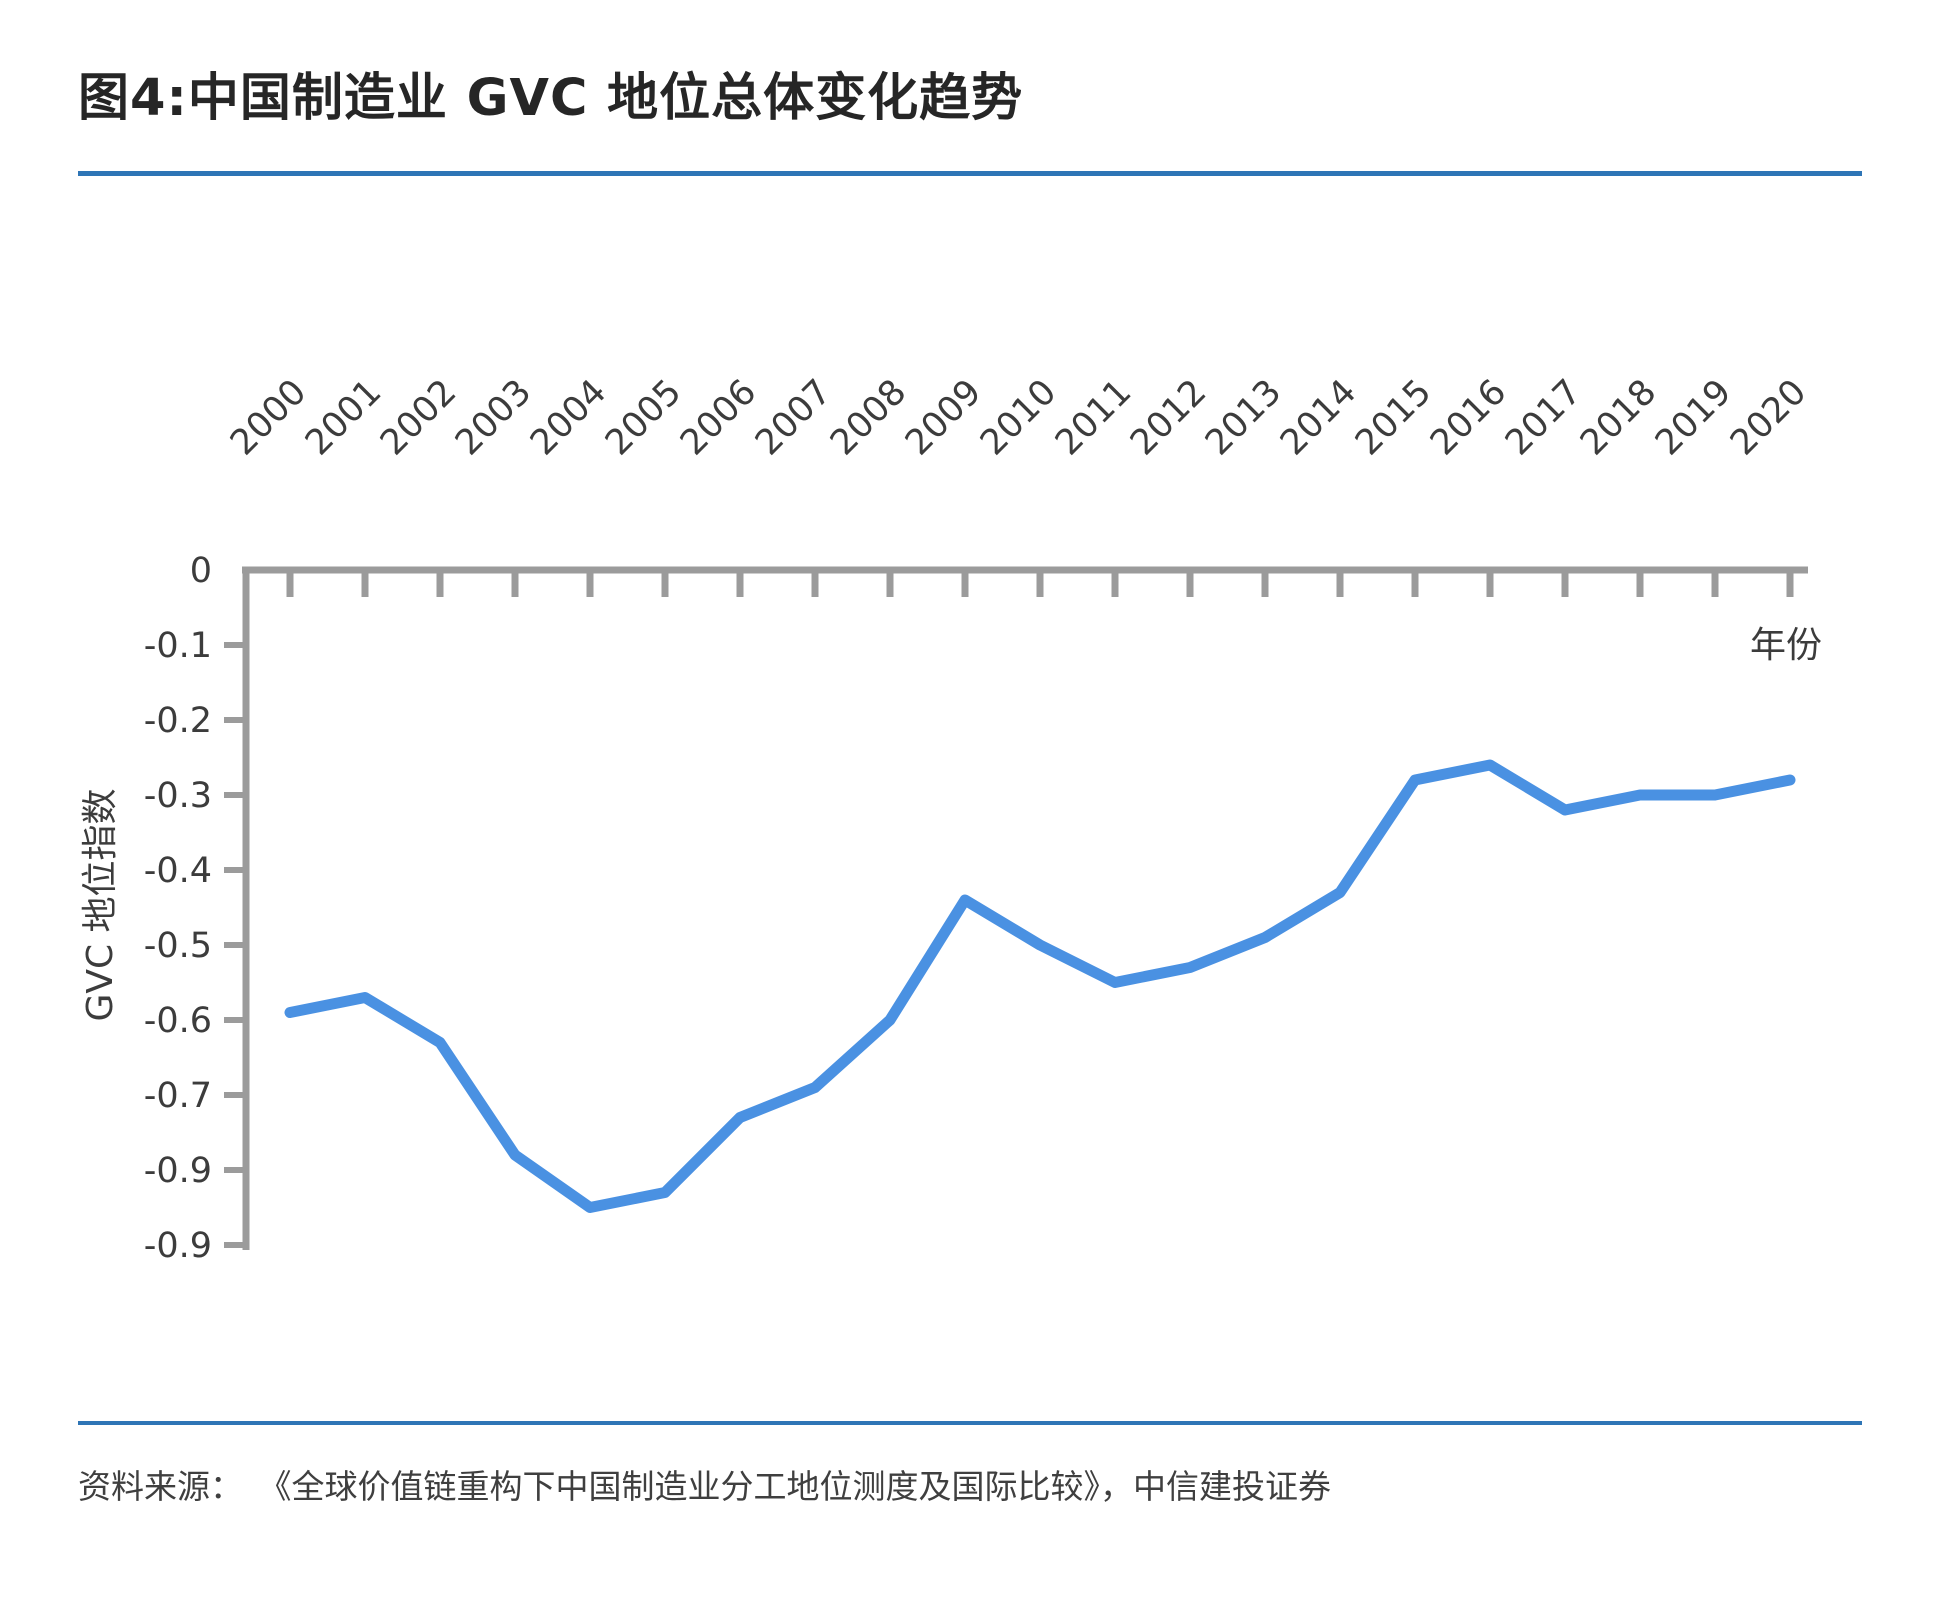 The height and width of the screenshot is (1600, 1940). I want to click on source-note: 资料来源： 《全球价值链重构下中国制造业分工地位测度及国际比较》，中信建投证券, so click(704, 1484).